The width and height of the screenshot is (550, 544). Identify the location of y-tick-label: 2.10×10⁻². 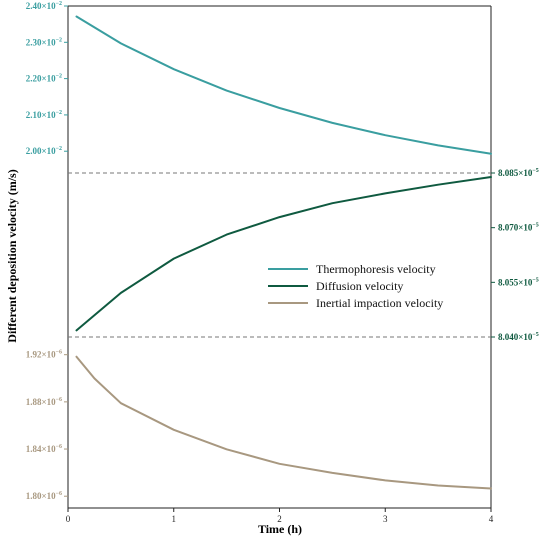
(44, 115).